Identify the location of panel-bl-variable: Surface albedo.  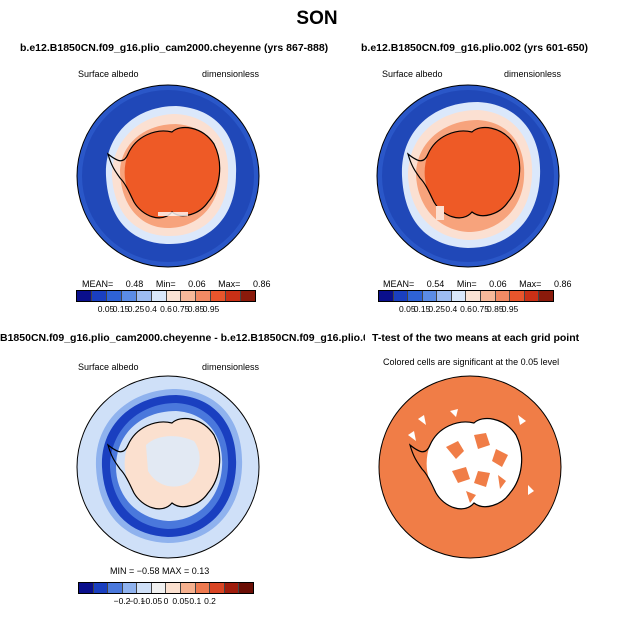
(108, 367).